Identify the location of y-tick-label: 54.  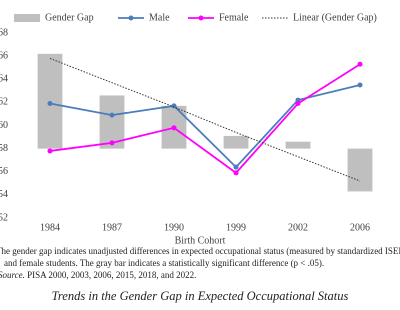
(4, 194).